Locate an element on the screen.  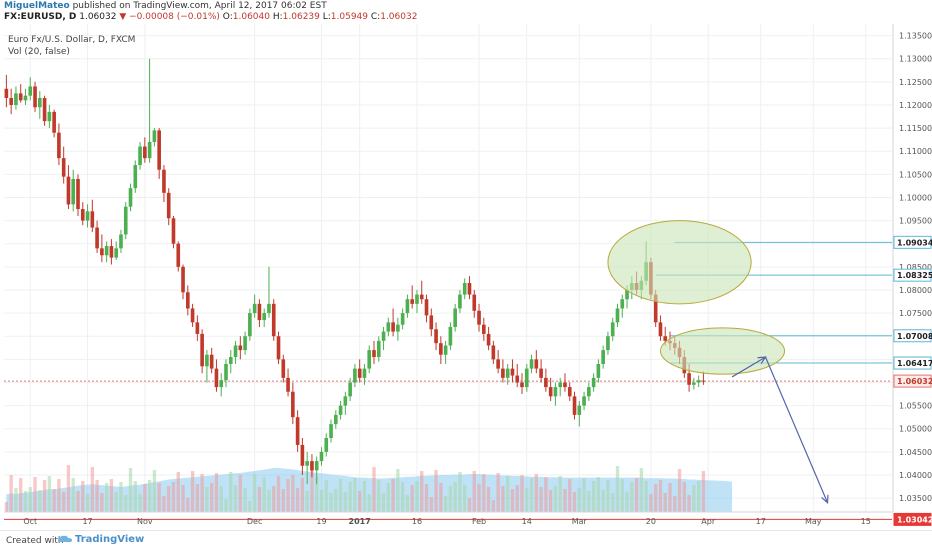
price-axis-tick: 1.13500 is located at coordinates (915, 36).